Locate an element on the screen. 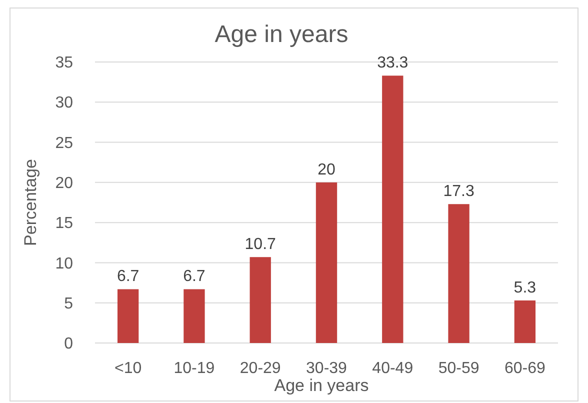  x-tick-label: 30-39 is located at coordinates (327, 368).